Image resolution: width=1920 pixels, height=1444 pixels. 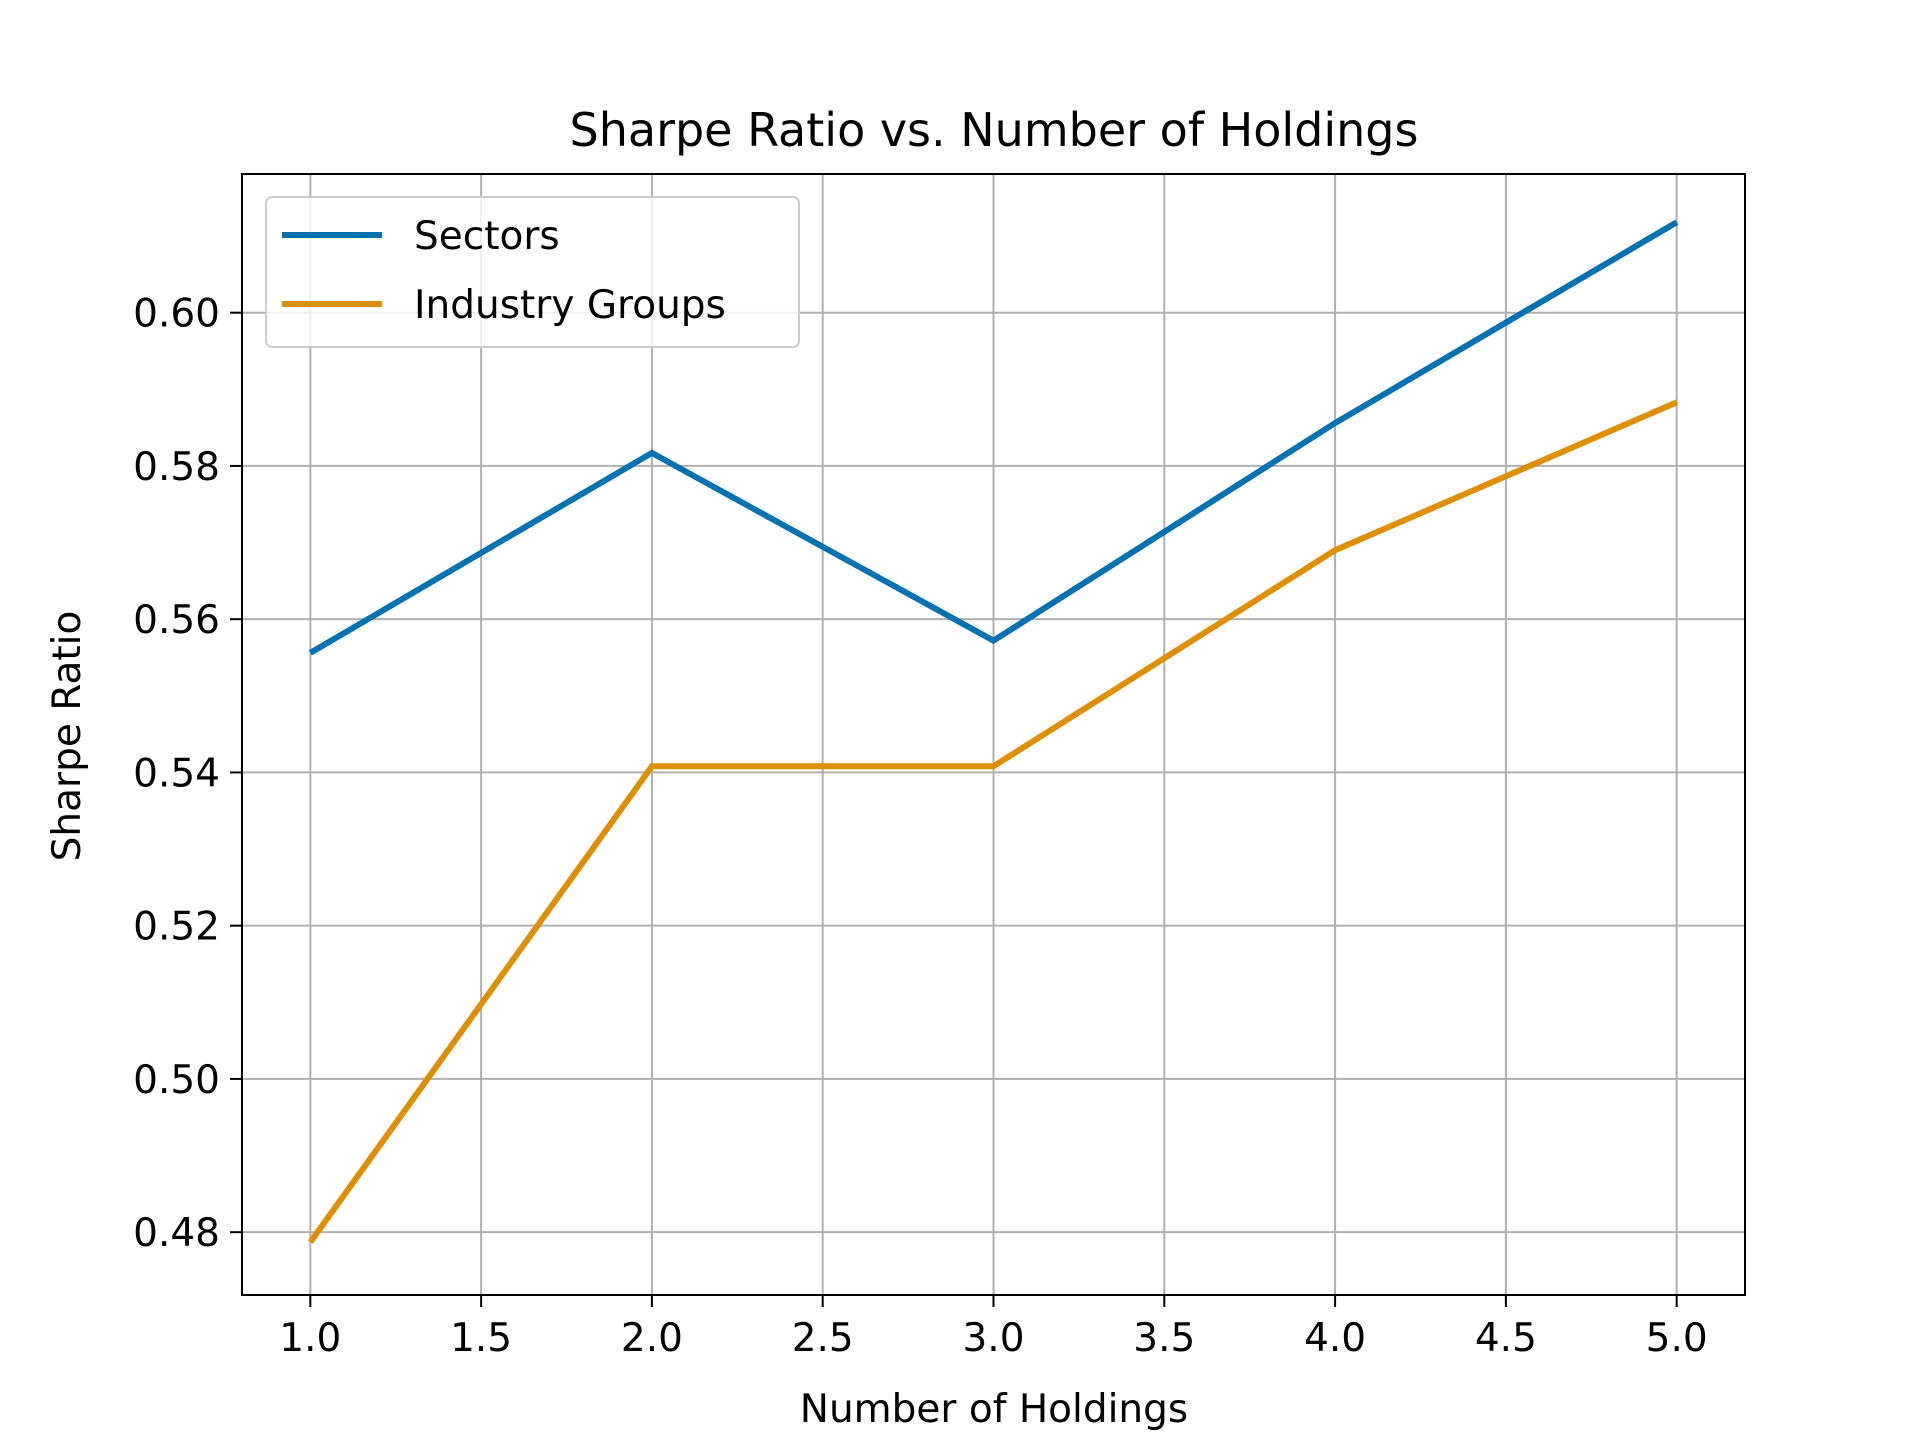 What do you see at coordinates (823, 1338) in the screenshot?
I see `x-tick-label: 2.5` at bounding box center [823, 1338].